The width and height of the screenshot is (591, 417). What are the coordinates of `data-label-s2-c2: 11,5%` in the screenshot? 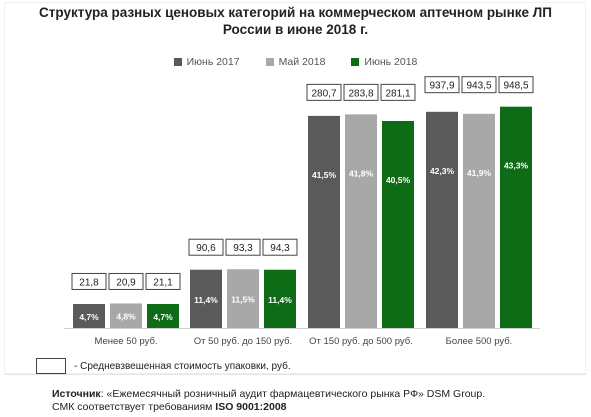 It's located at (243, 300).